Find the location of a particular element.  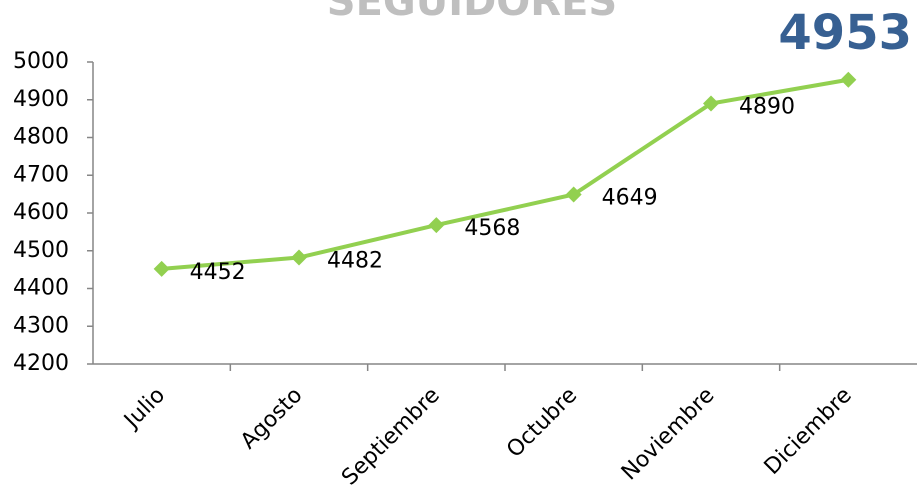

highlight-label: 4953 is located at coordinates (845, 33).